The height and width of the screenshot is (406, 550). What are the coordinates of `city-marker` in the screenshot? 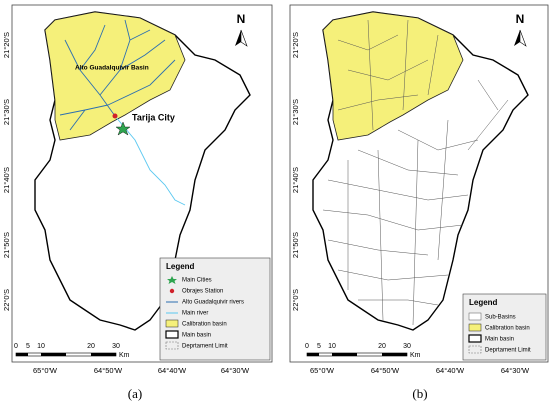 It's located at (123, 128).